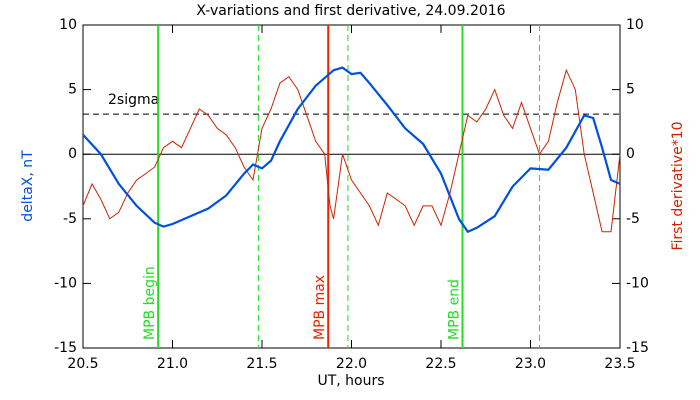 This screenshot has height=400, width=700. I want to click on y2-tick-label: 10, so click(635, 25).